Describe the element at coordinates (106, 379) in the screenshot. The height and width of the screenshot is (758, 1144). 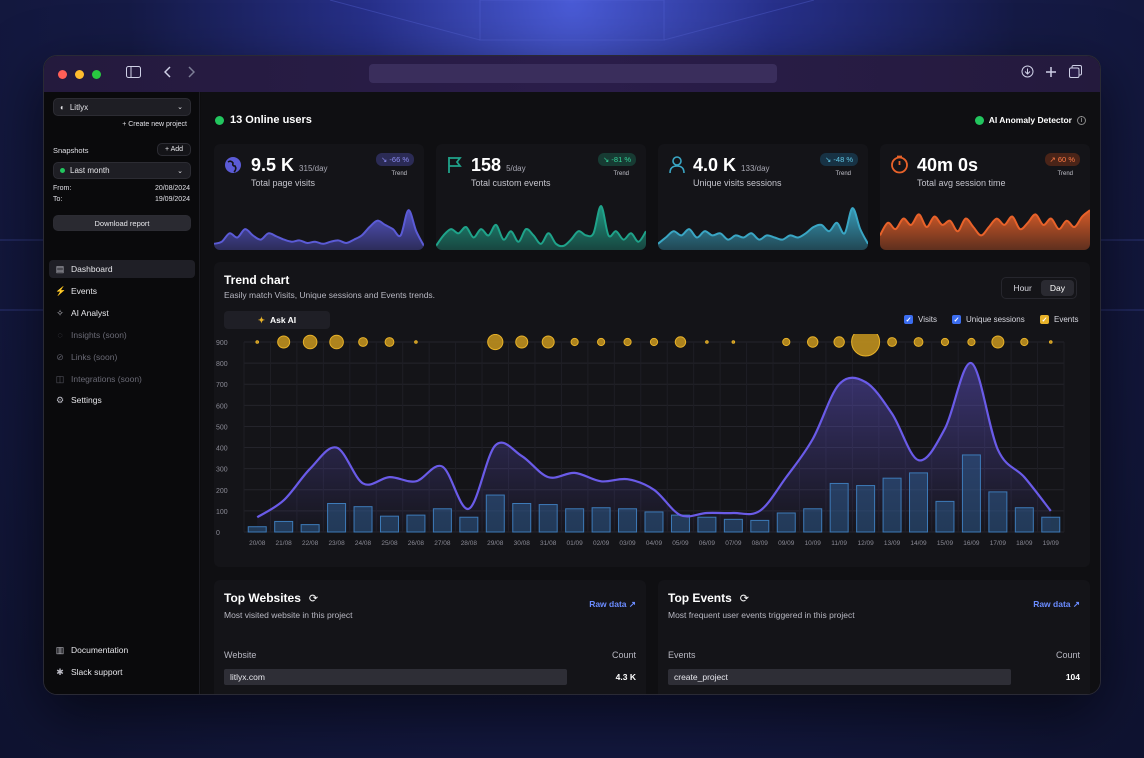
I see `nav-label: Integrations (soon)` at that location.